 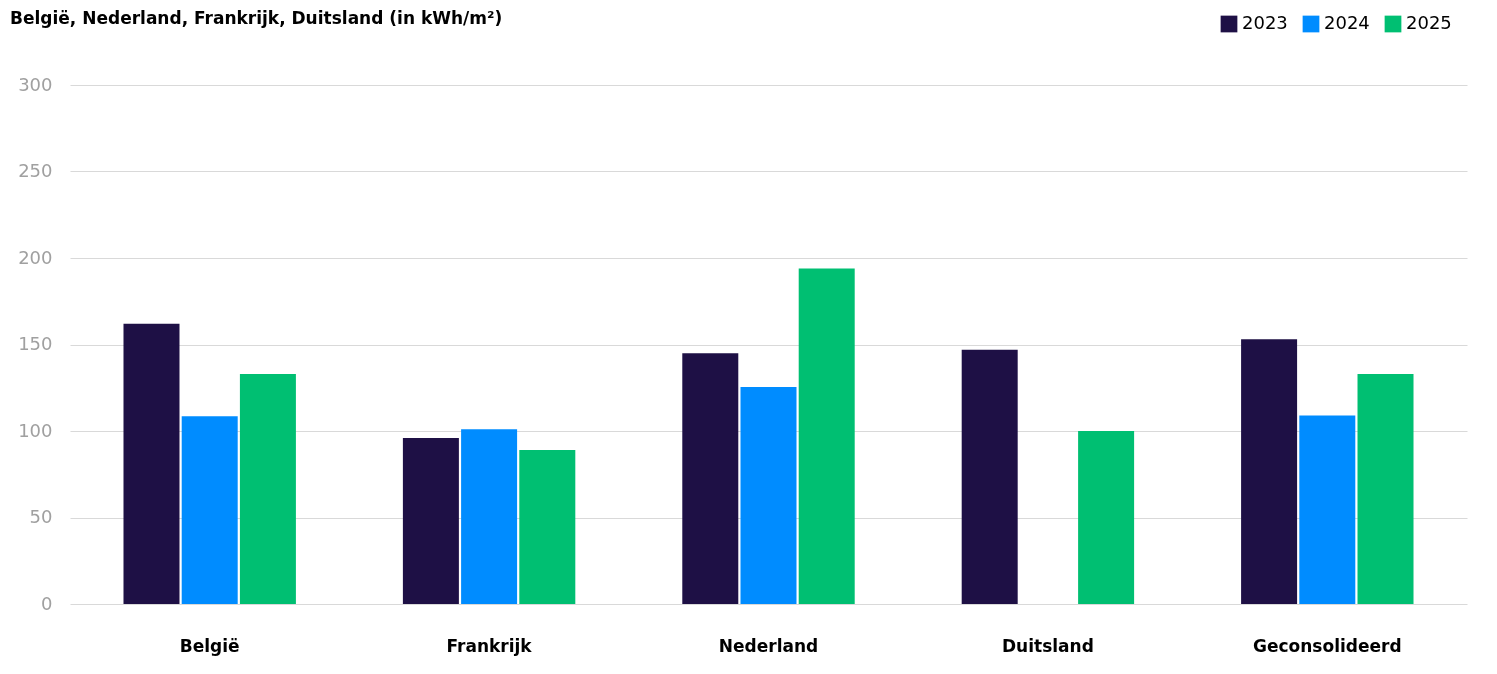 What do you see at coordinates (41, 516) in the screenshot?
I see `y-tick-label: 50` at bounding box center [41, 516].